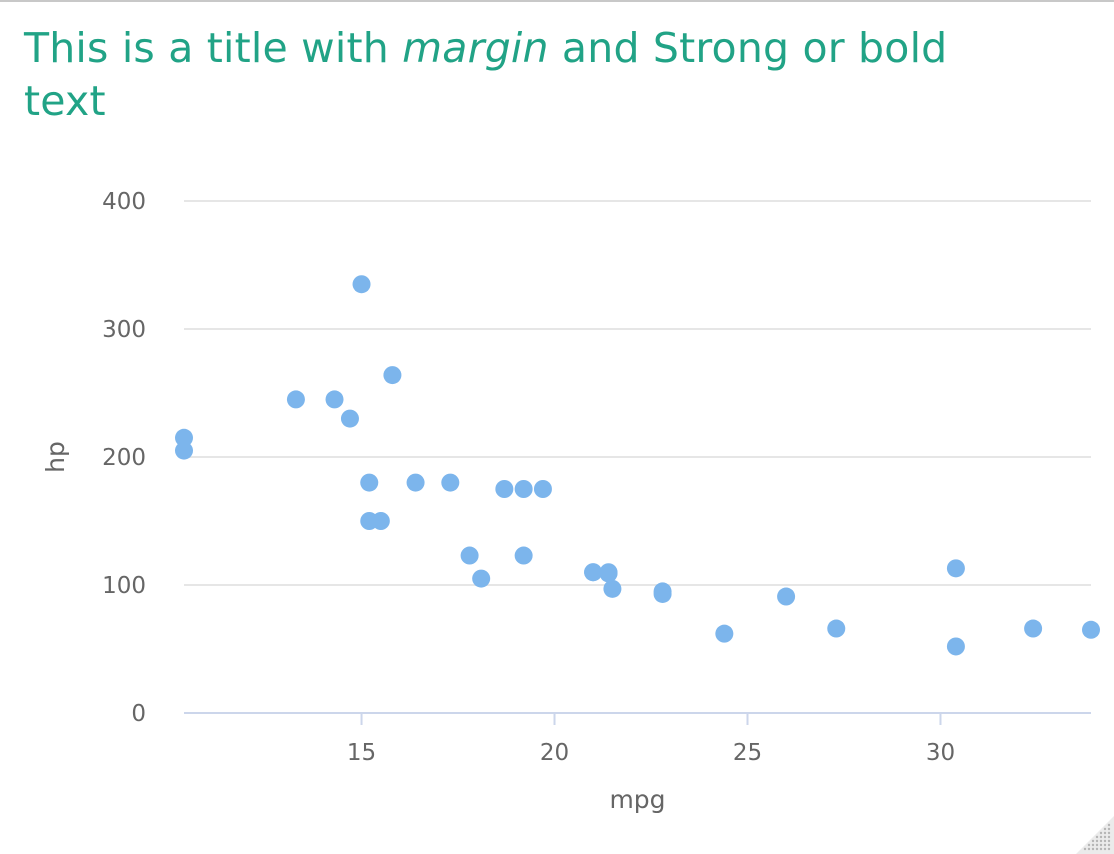 The width and height of the screenshot is (1114, 854). I want to click on chart-title-rest: and Strong or bold text, so click(486, 74).